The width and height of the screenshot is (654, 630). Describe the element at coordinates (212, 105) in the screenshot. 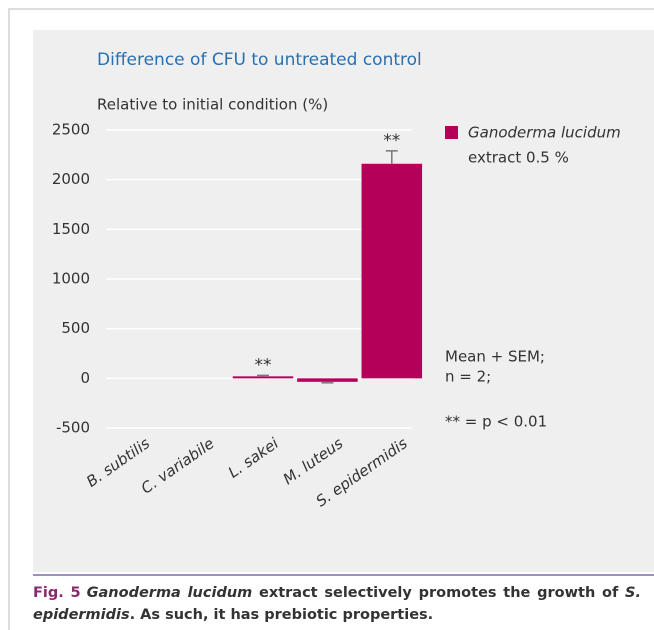

I see `y-axis-label: Relative to initial condition (%)` at that location.